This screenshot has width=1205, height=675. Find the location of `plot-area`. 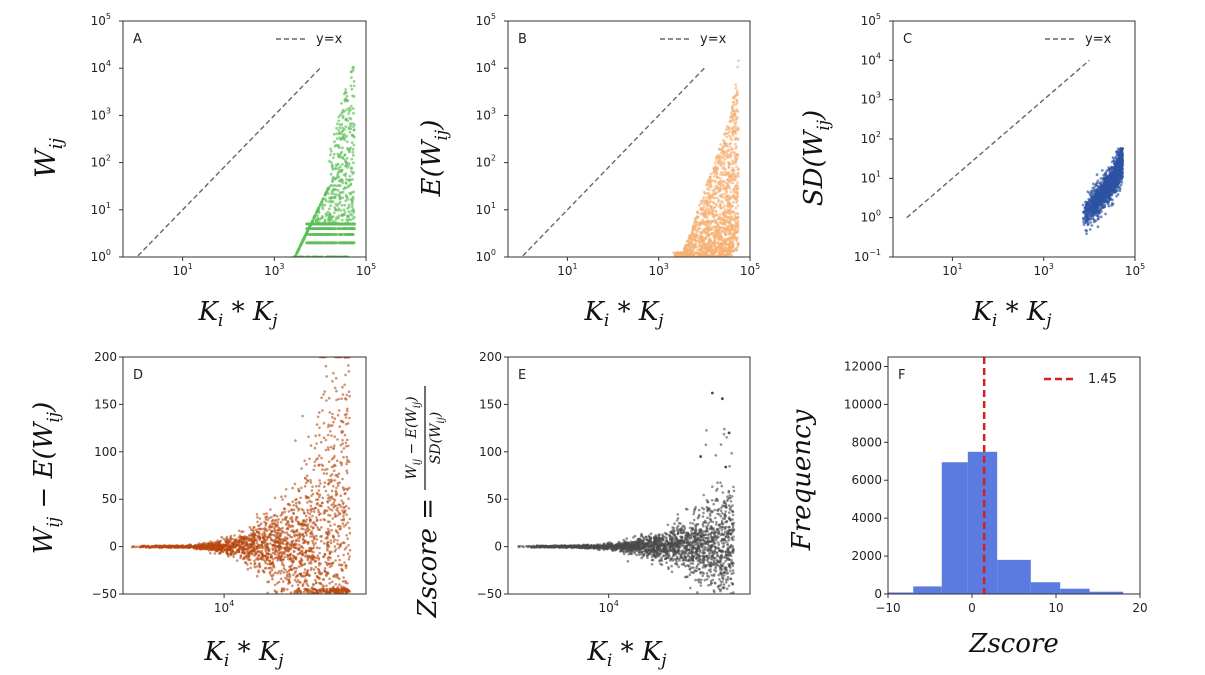

plot-area is located at coordinates (630, 158).